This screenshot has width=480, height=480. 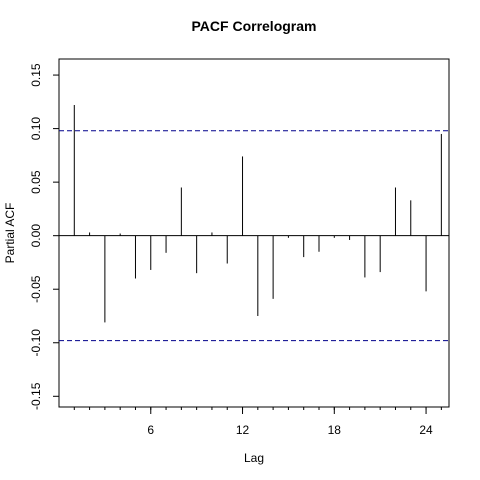 What do you see at coordinates (36, 129) in the screenshot?
I see `y-tick-label: 0.10` at bounding box center [36, 129].